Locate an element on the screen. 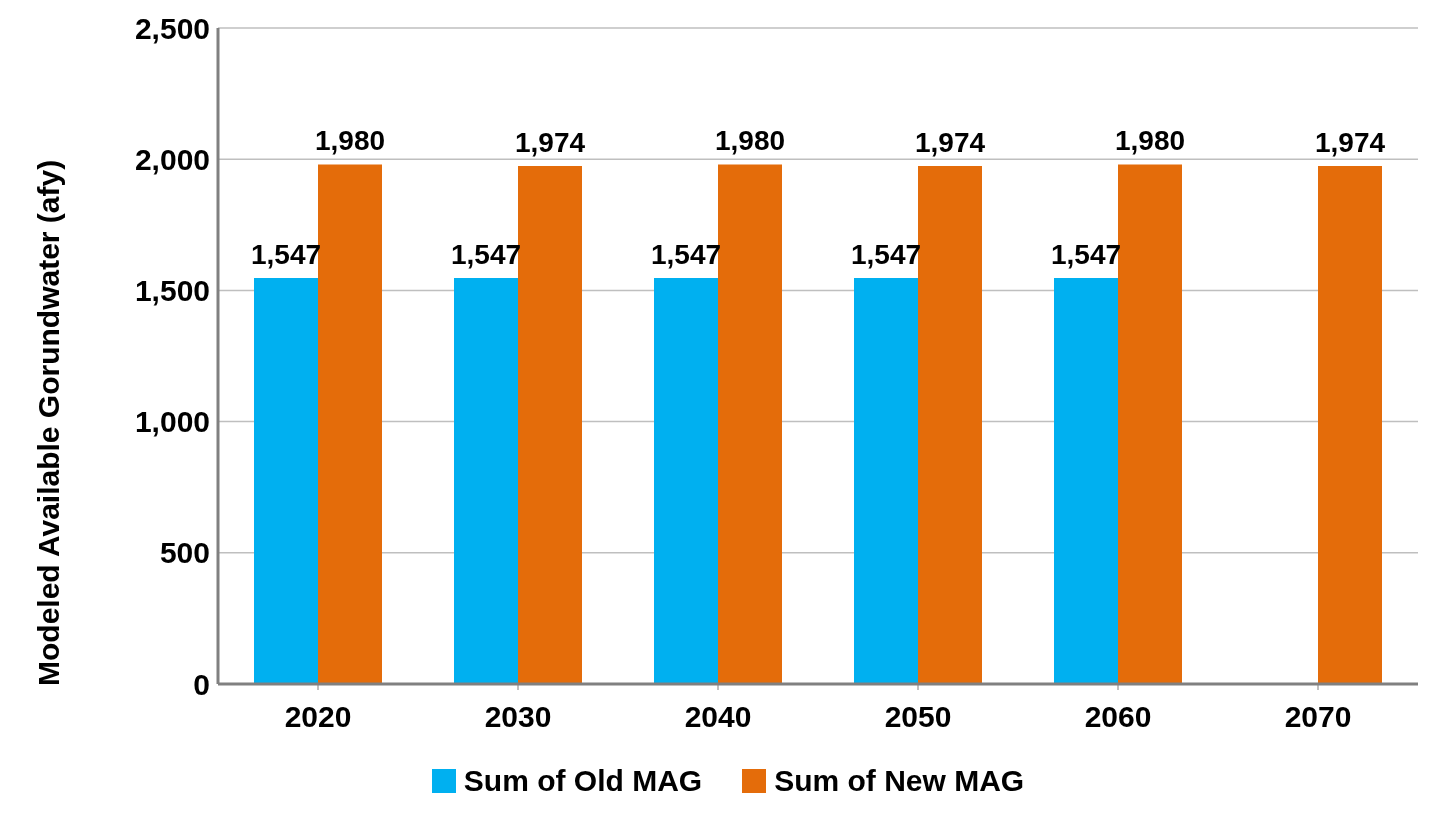 Image resolution: width=1437 pixels, height=818 pixels. x-tick-label: 2050 is located at coordinates (918, 717).